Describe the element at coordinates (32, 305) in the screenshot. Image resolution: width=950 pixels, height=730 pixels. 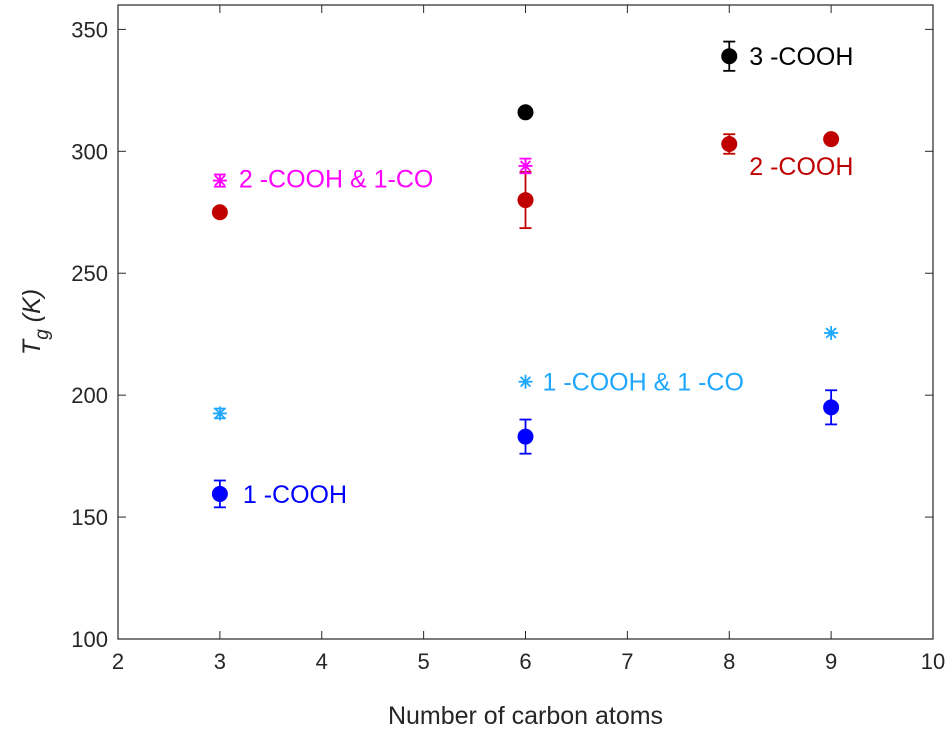
I see `y-axis-label-unit: (K)` at that location.